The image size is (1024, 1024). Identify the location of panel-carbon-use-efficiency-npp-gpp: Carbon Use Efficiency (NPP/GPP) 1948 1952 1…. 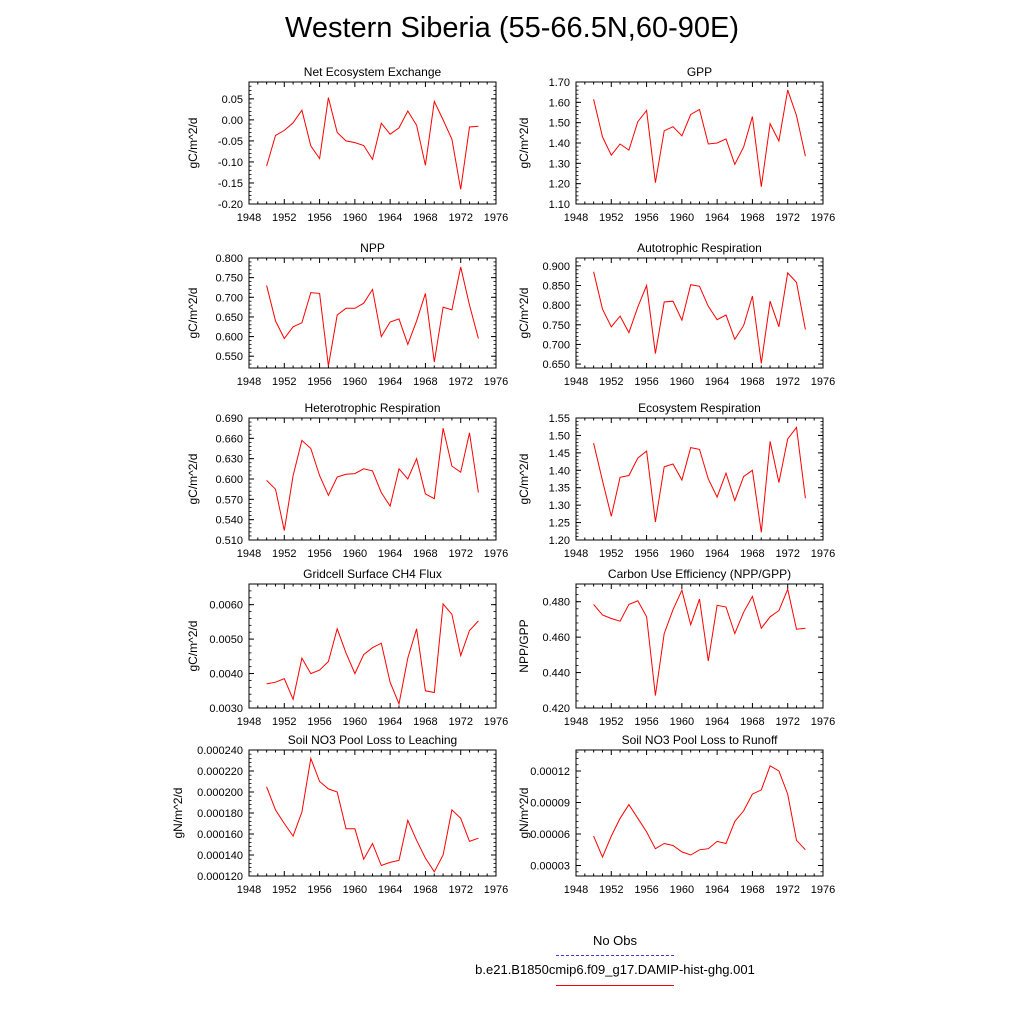
(676, 647).